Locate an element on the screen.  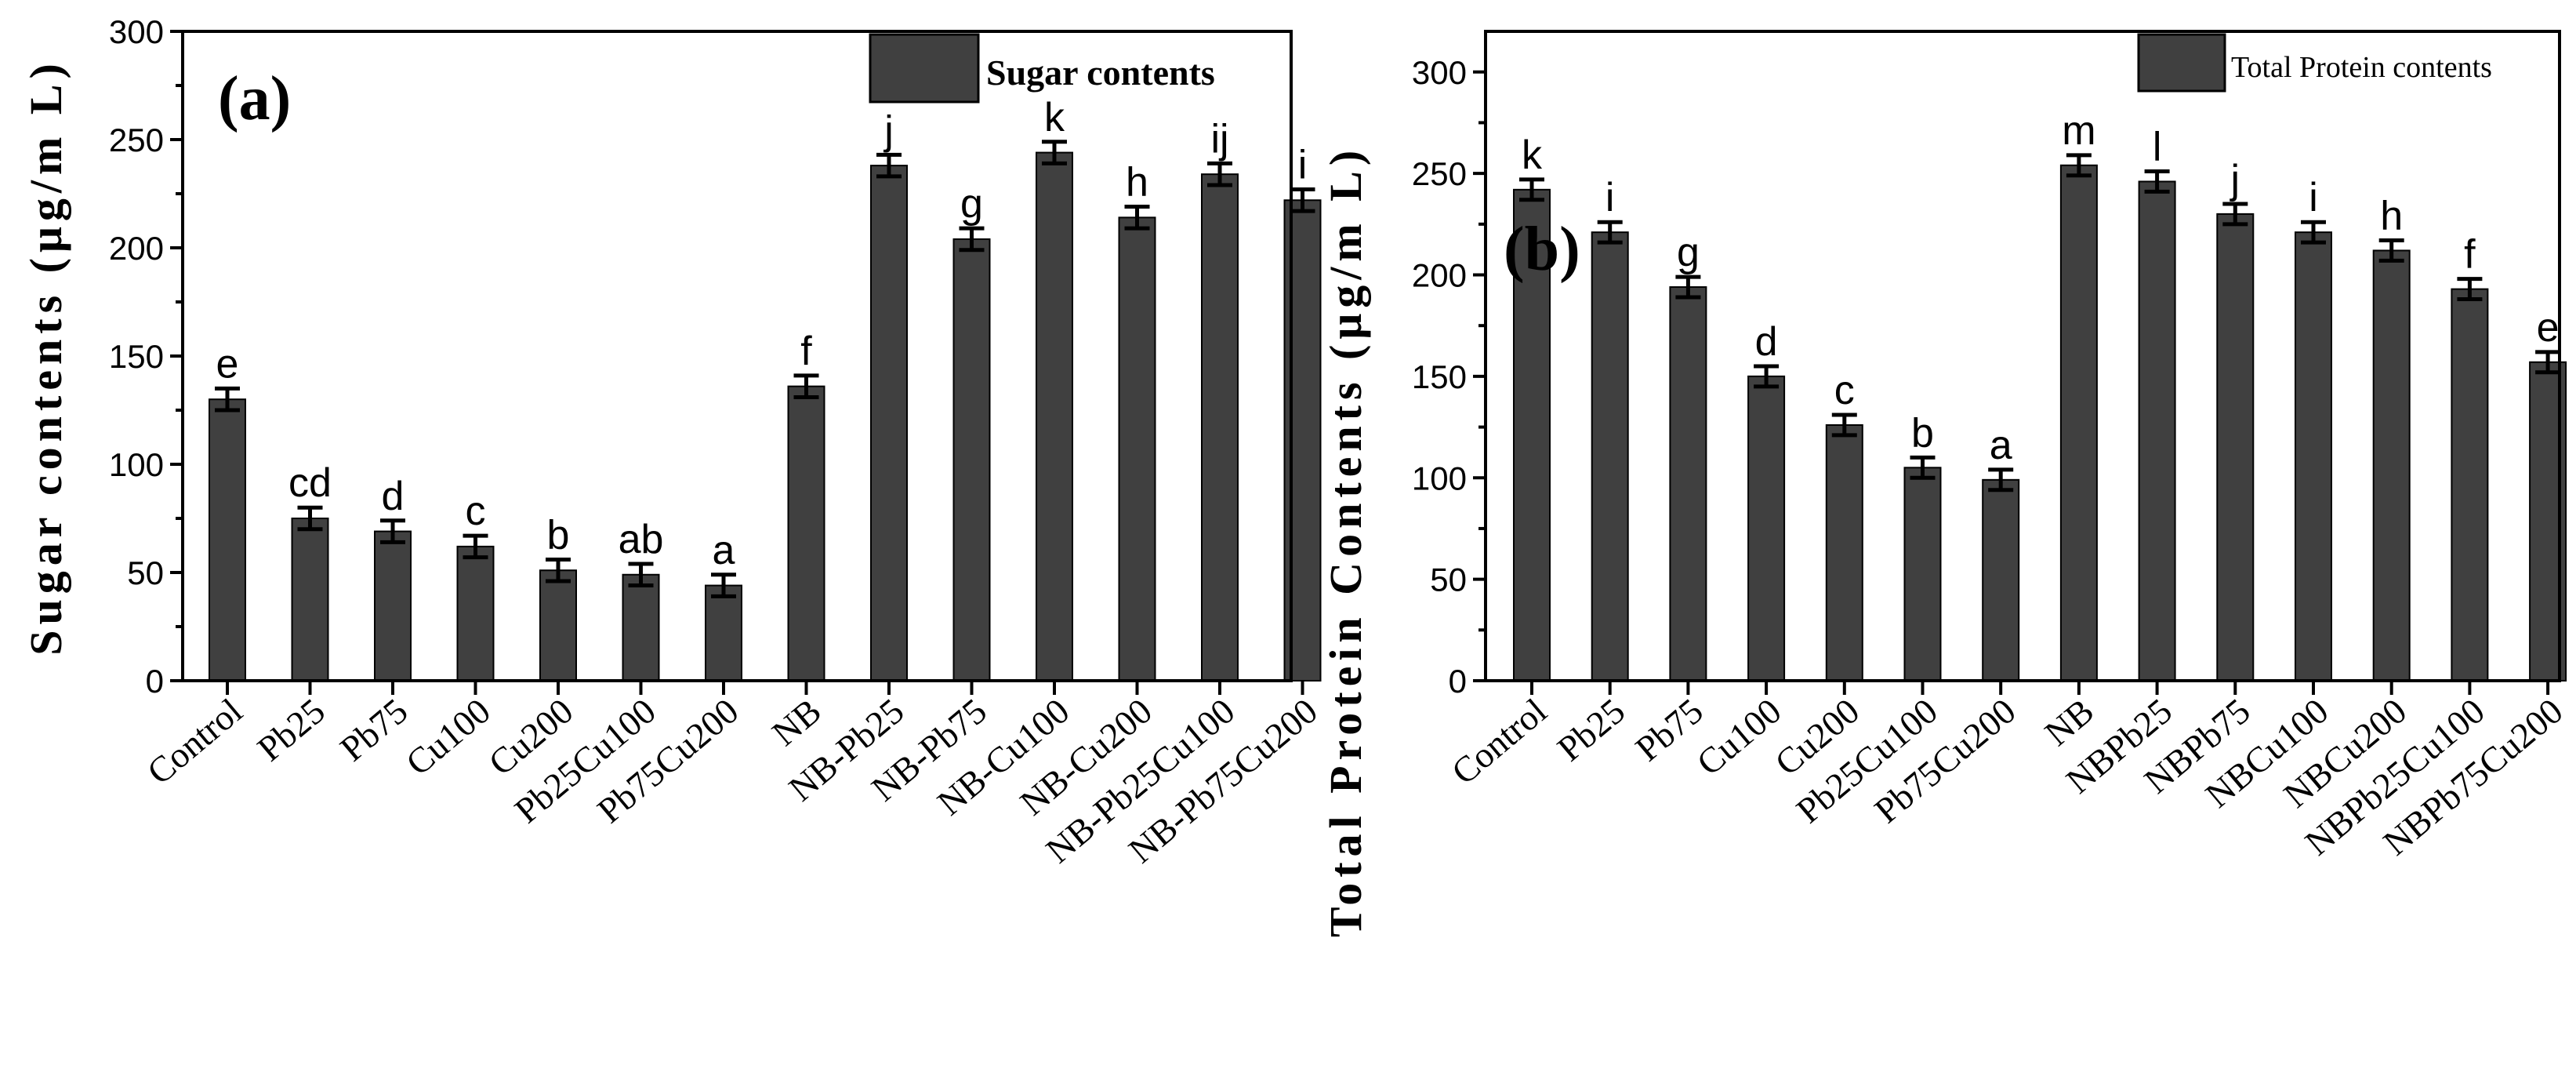
chart-a-panel-label: (a) is located at coordinates (254, 98).